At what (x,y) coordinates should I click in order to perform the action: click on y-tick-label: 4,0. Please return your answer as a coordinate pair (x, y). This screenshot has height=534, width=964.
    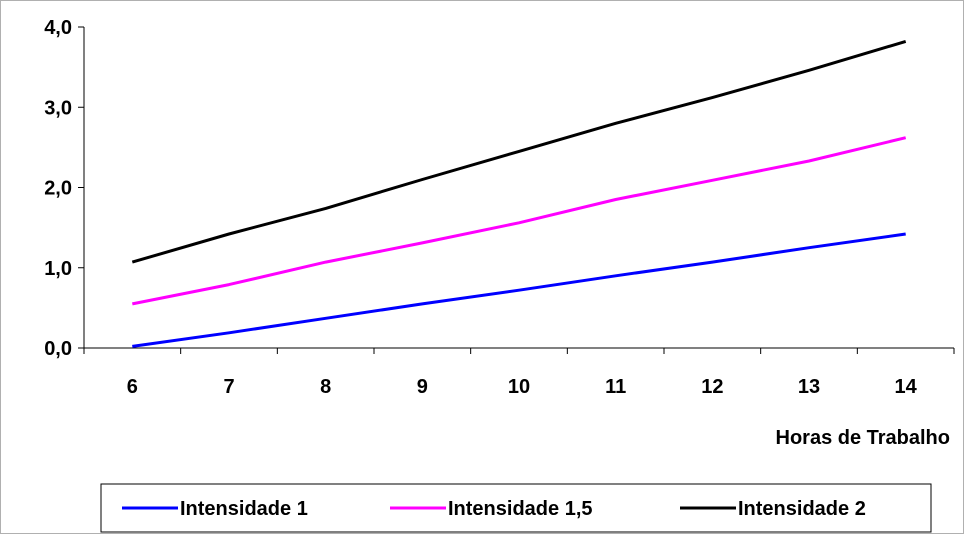
    Looking at the image, I should click on (58, 28).